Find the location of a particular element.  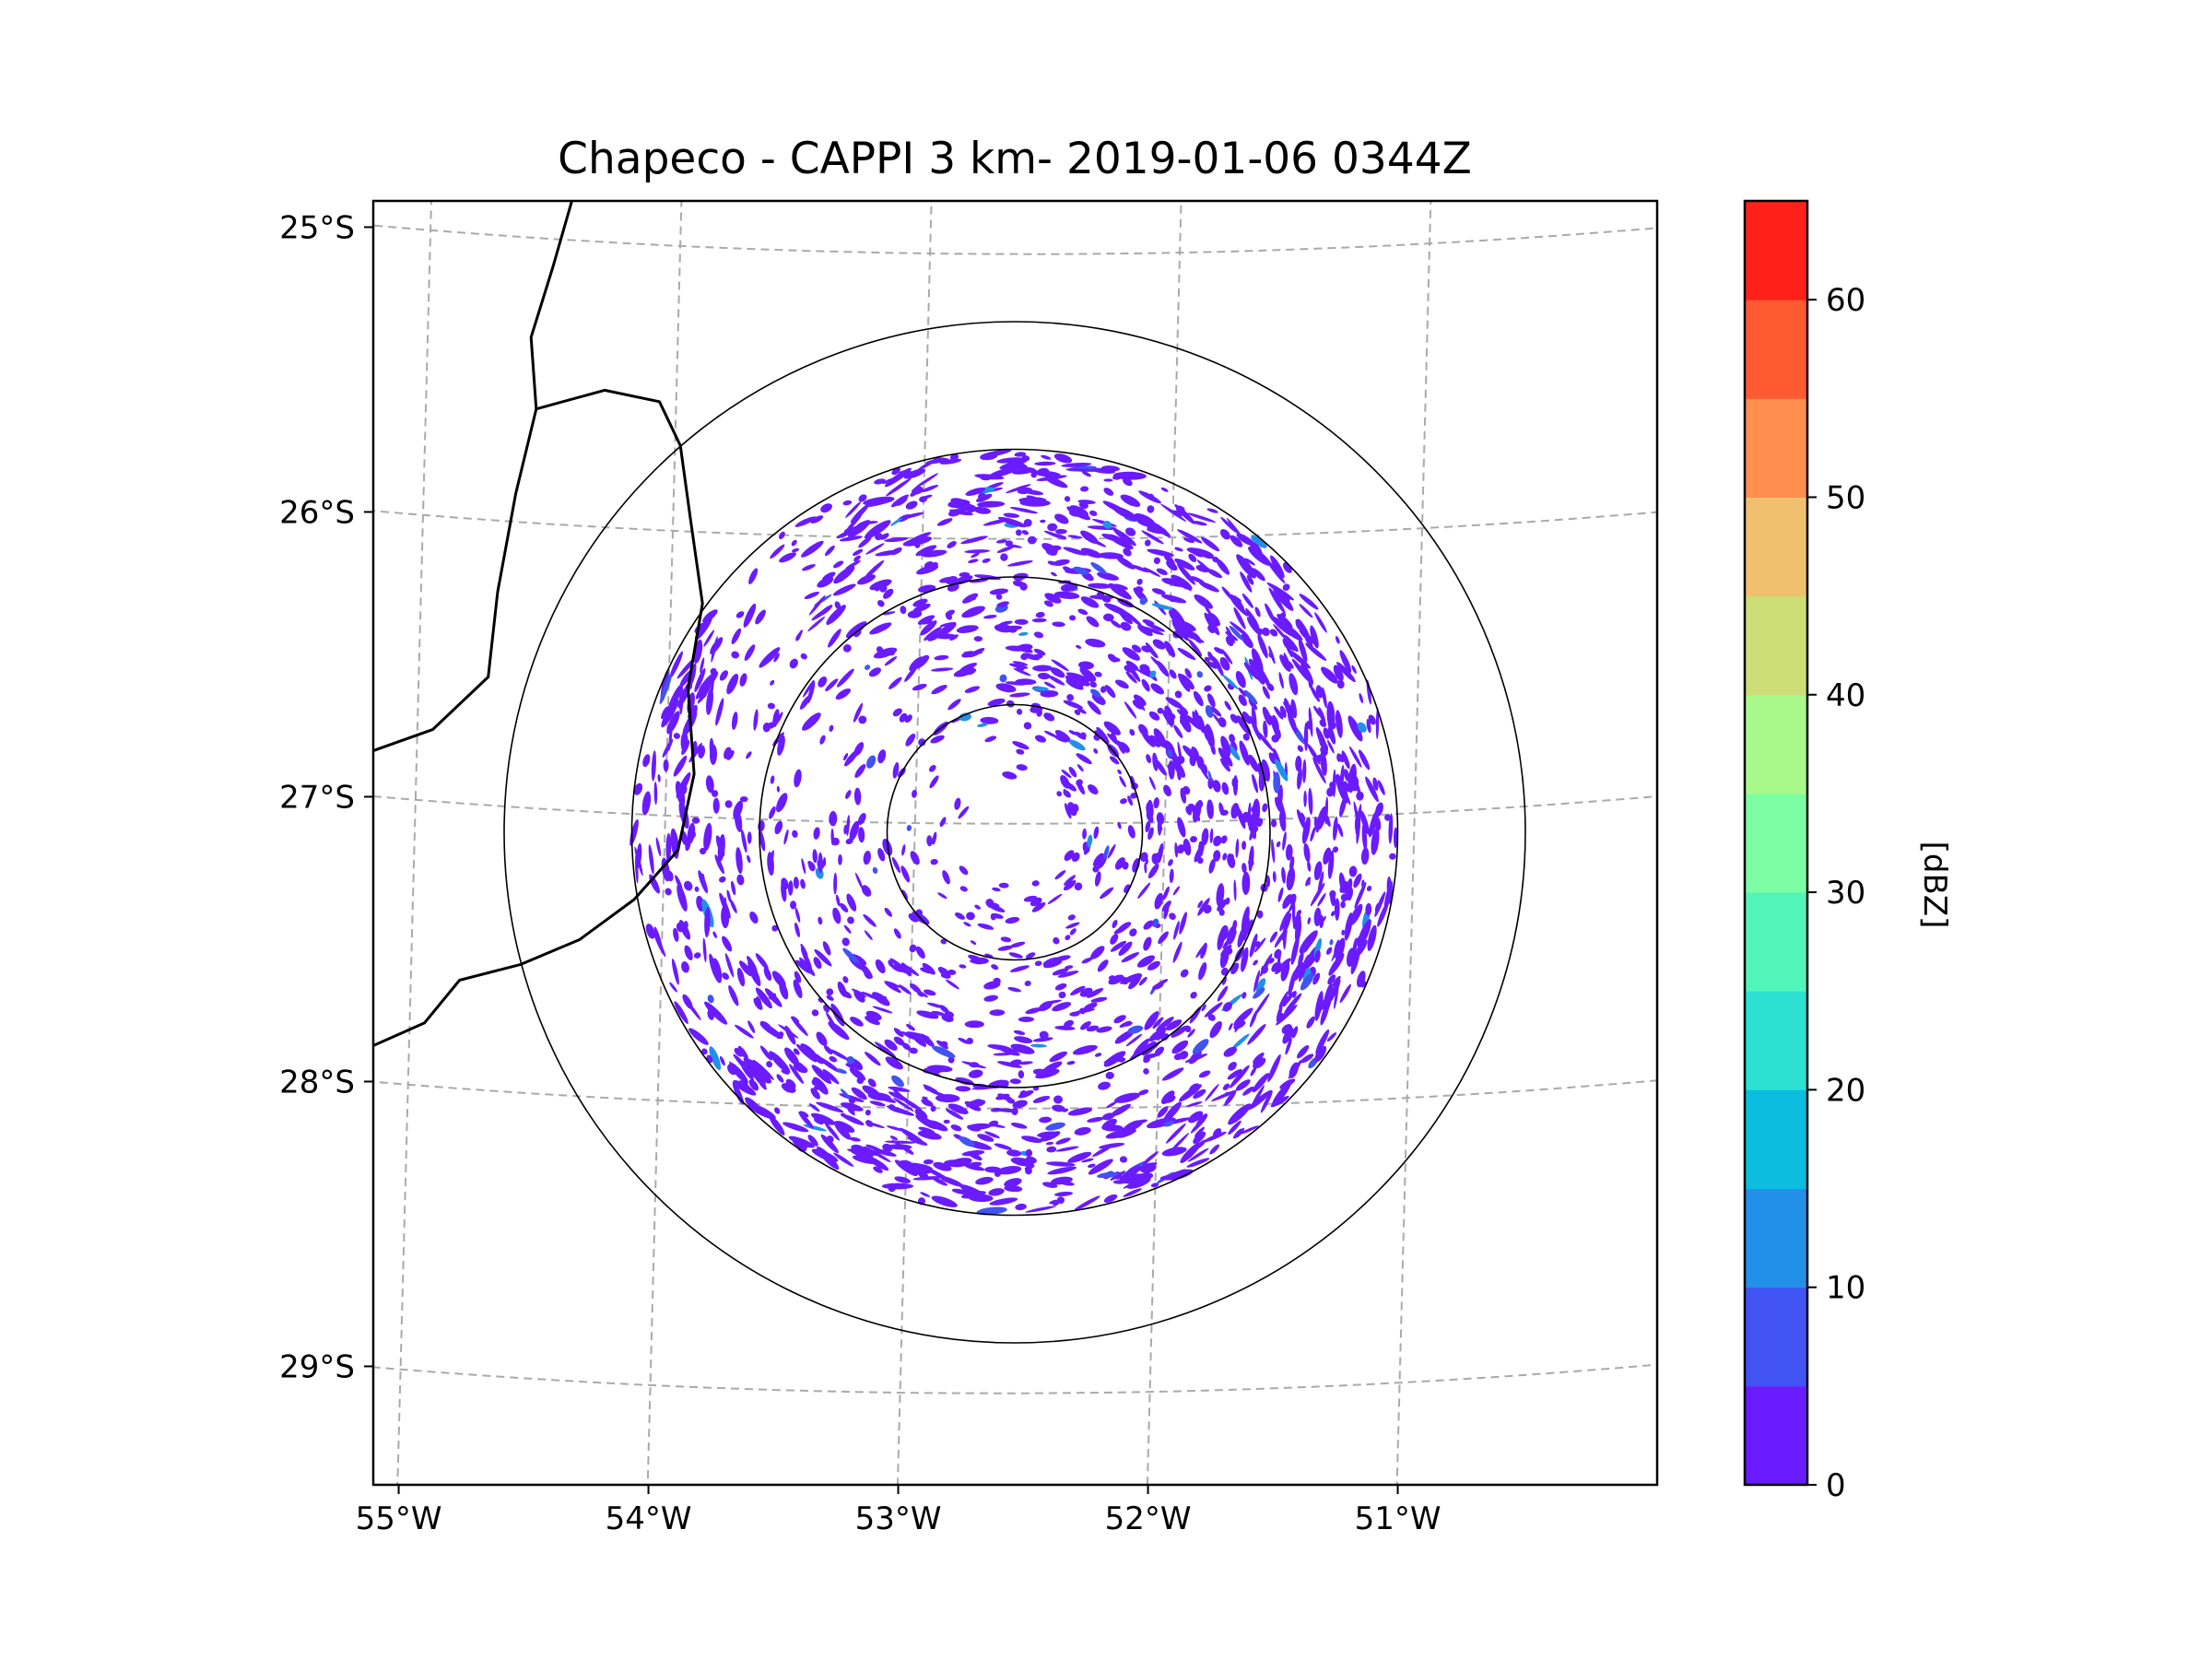

colorbar-tick-label: 20 is located at coordinates (1845, 1090).